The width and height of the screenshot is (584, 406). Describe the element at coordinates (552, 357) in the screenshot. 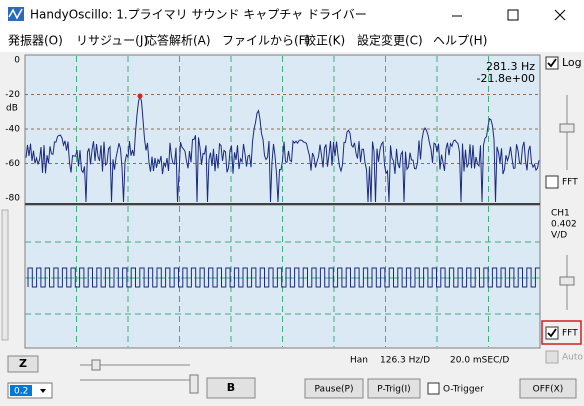

I see `auto-checkbox` at that location.